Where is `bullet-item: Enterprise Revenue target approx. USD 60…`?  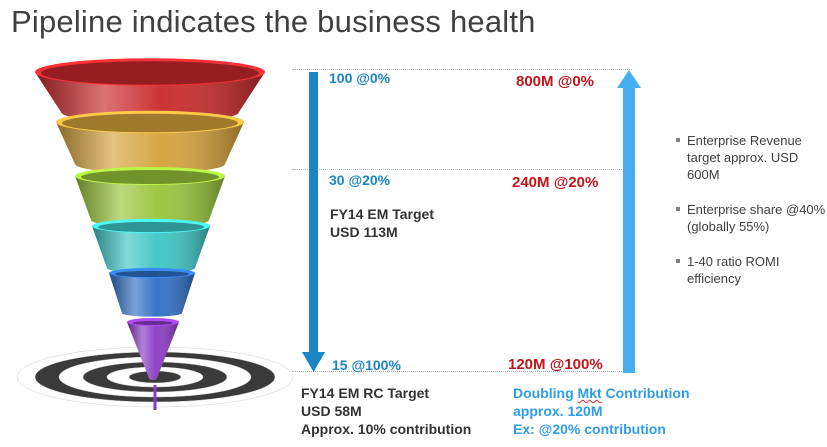
bullet-item: Enterprise Revenue target approx. USD 60… is located at coordinates (751, 157).